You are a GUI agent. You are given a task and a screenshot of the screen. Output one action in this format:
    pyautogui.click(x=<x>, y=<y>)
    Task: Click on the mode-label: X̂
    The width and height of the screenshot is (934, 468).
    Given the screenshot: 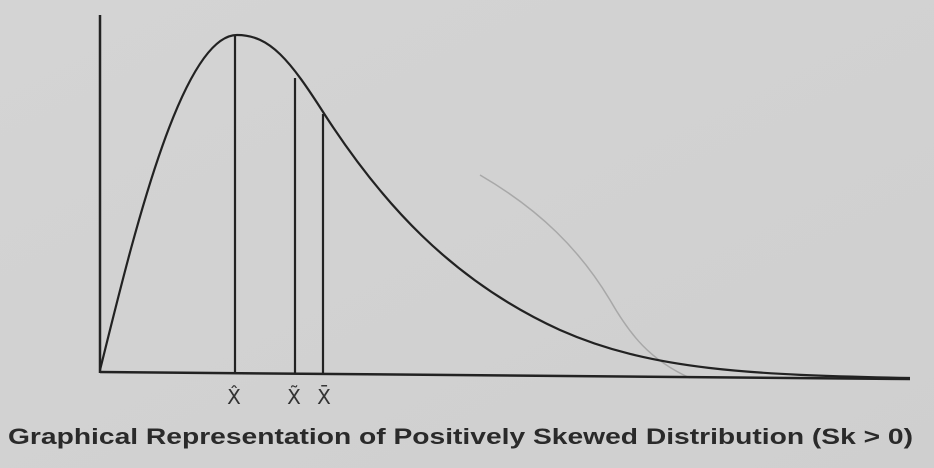 What is the action you would take?
    pyautogui.click(x=234, y=397)
    